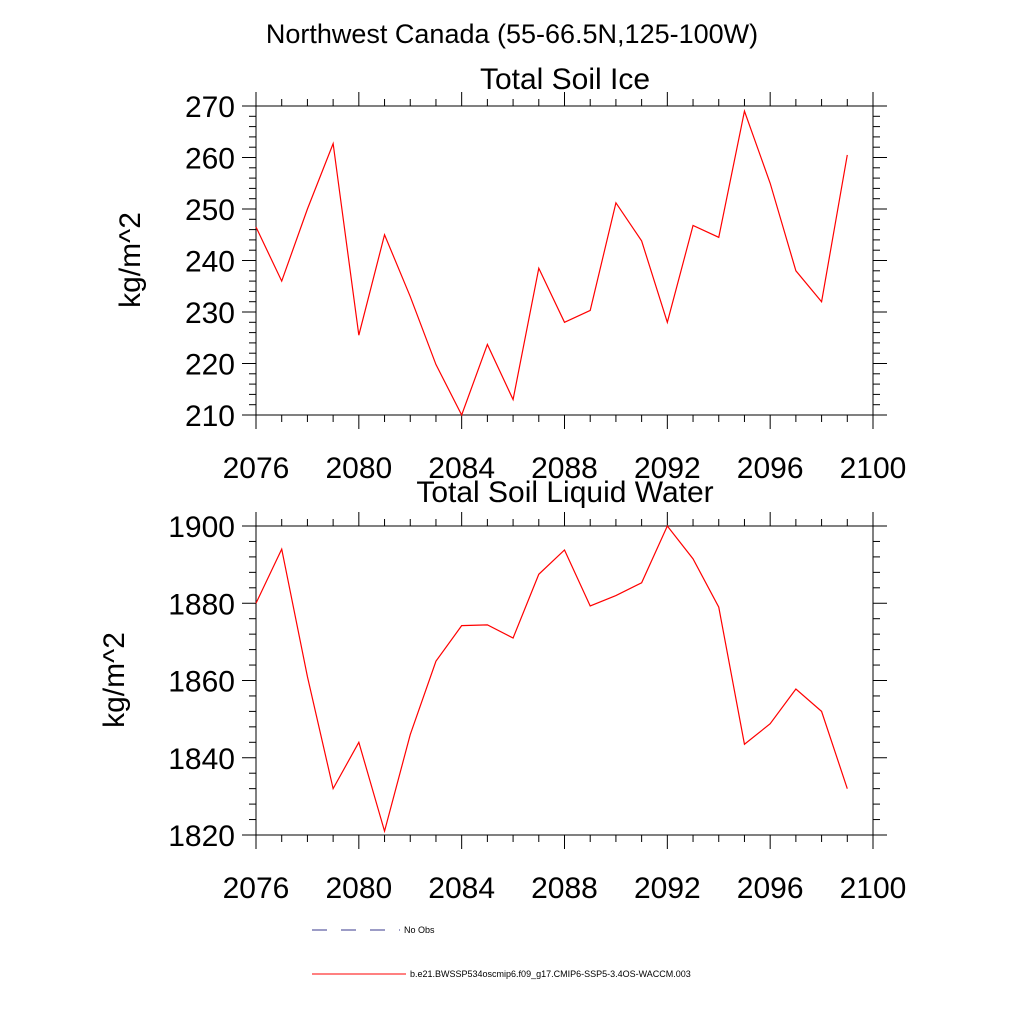 The height and width of the screenshot is (1024, 1024). Describe the element at coordinates (210, 210) in the screenshot. I see `y-tick-label: 250` at that location.